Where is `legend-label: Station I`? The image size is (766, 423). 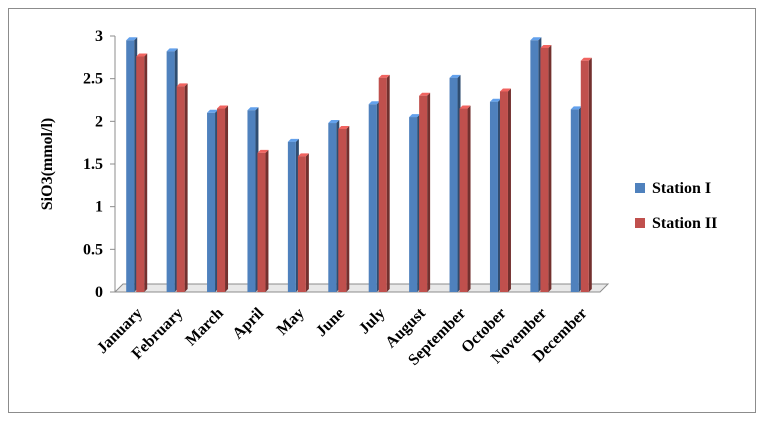
legend-label: Station I is located at coordinates (681, 188).